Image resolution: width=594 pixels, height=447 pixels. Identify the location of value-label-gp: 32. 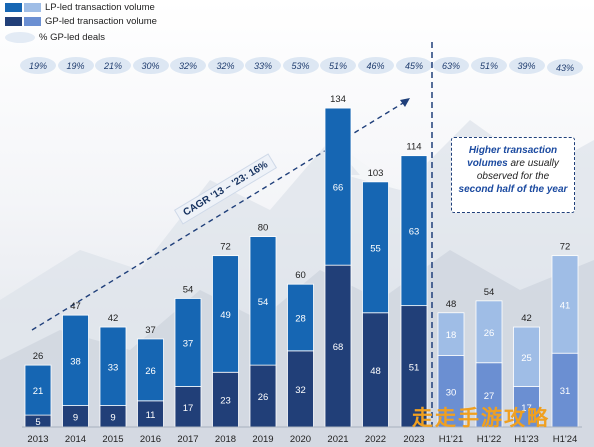
(300, 390).